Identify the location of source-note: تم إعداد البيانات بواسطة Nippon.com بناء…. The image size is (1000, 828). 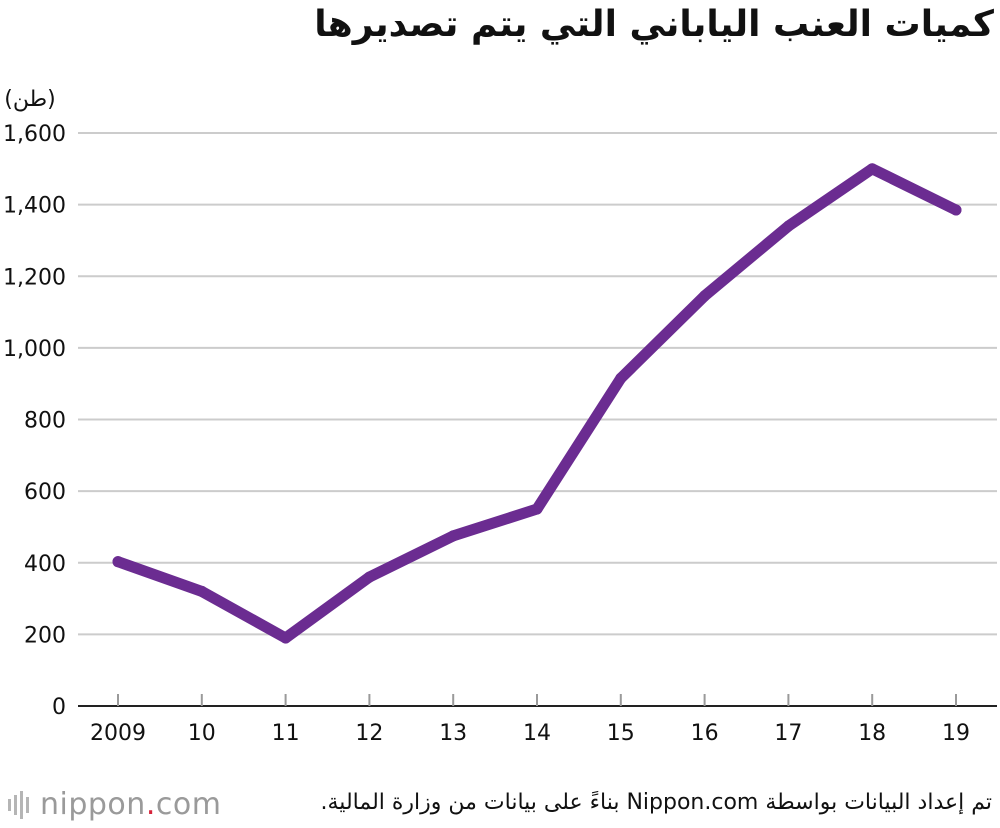
(656, 802).